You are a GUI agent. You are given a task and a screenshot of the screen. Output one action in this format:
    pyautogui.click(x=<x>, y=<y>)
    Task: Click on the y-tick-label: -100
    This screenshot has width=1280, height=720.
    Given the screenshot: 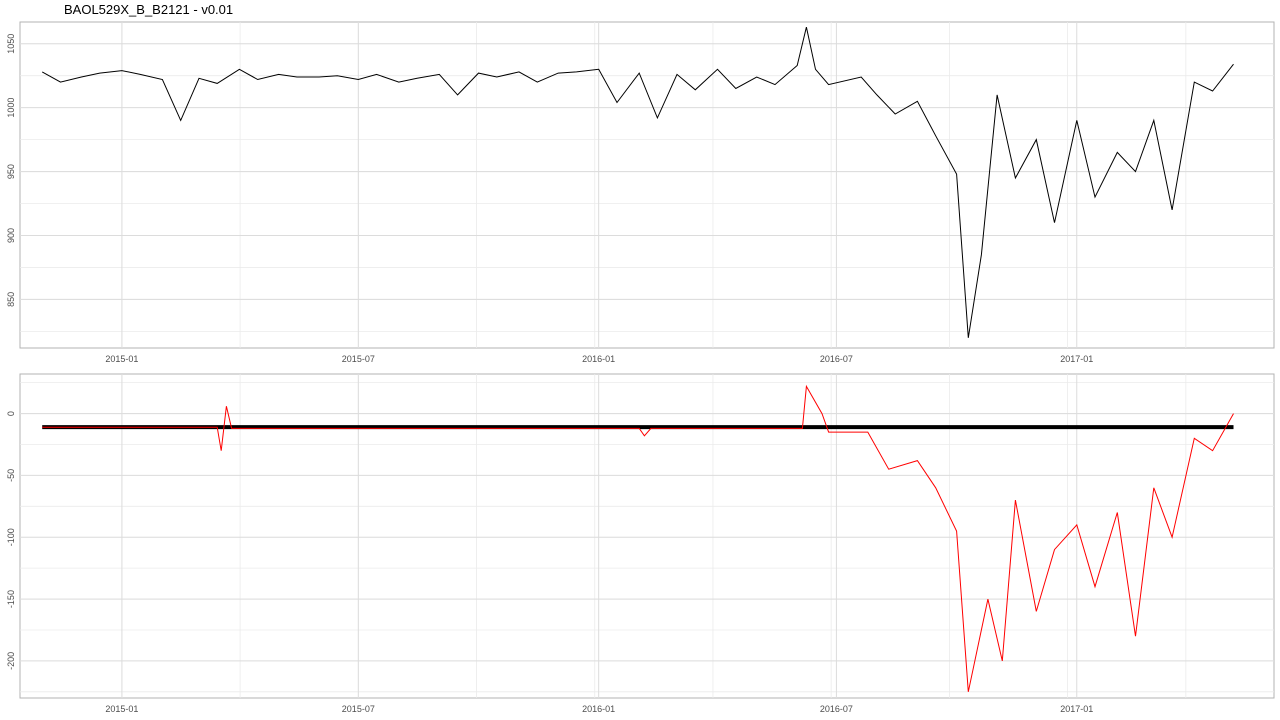 What is the action you would take?
    pyautogui.click(x=11, y=537)
    